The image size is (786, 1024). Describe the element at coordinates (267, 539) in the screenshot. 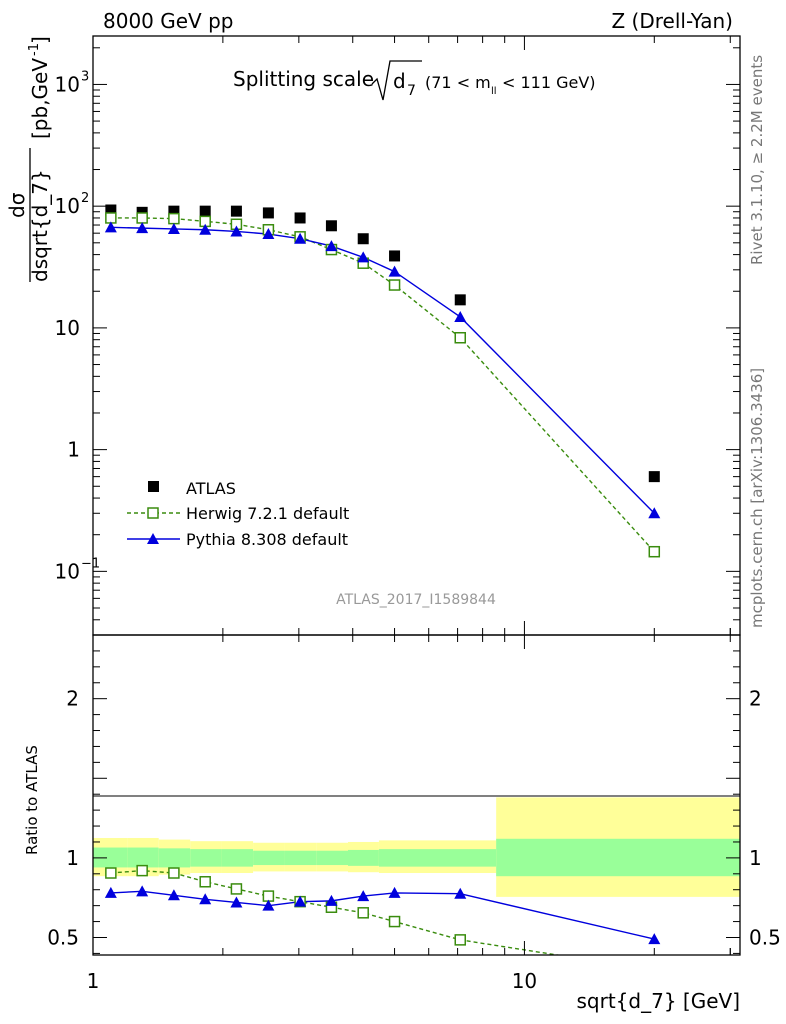

I see `legend-label-pythia: Pythia 8.308 default` at that location.